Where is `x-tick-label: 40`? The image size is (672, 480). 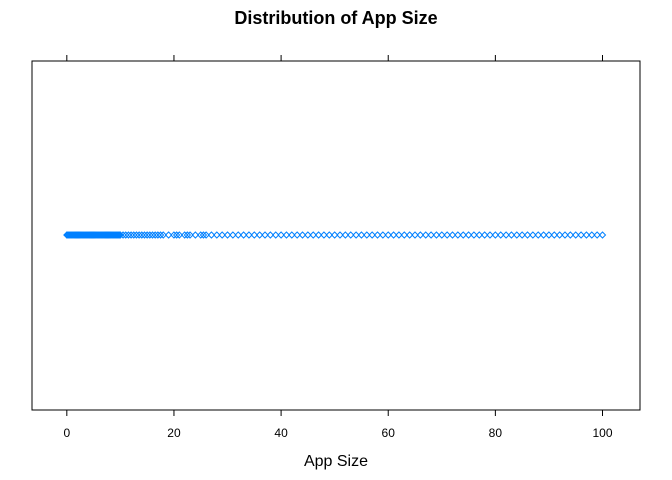 x-tick-label: 40 is located at coordinates (281, 433).